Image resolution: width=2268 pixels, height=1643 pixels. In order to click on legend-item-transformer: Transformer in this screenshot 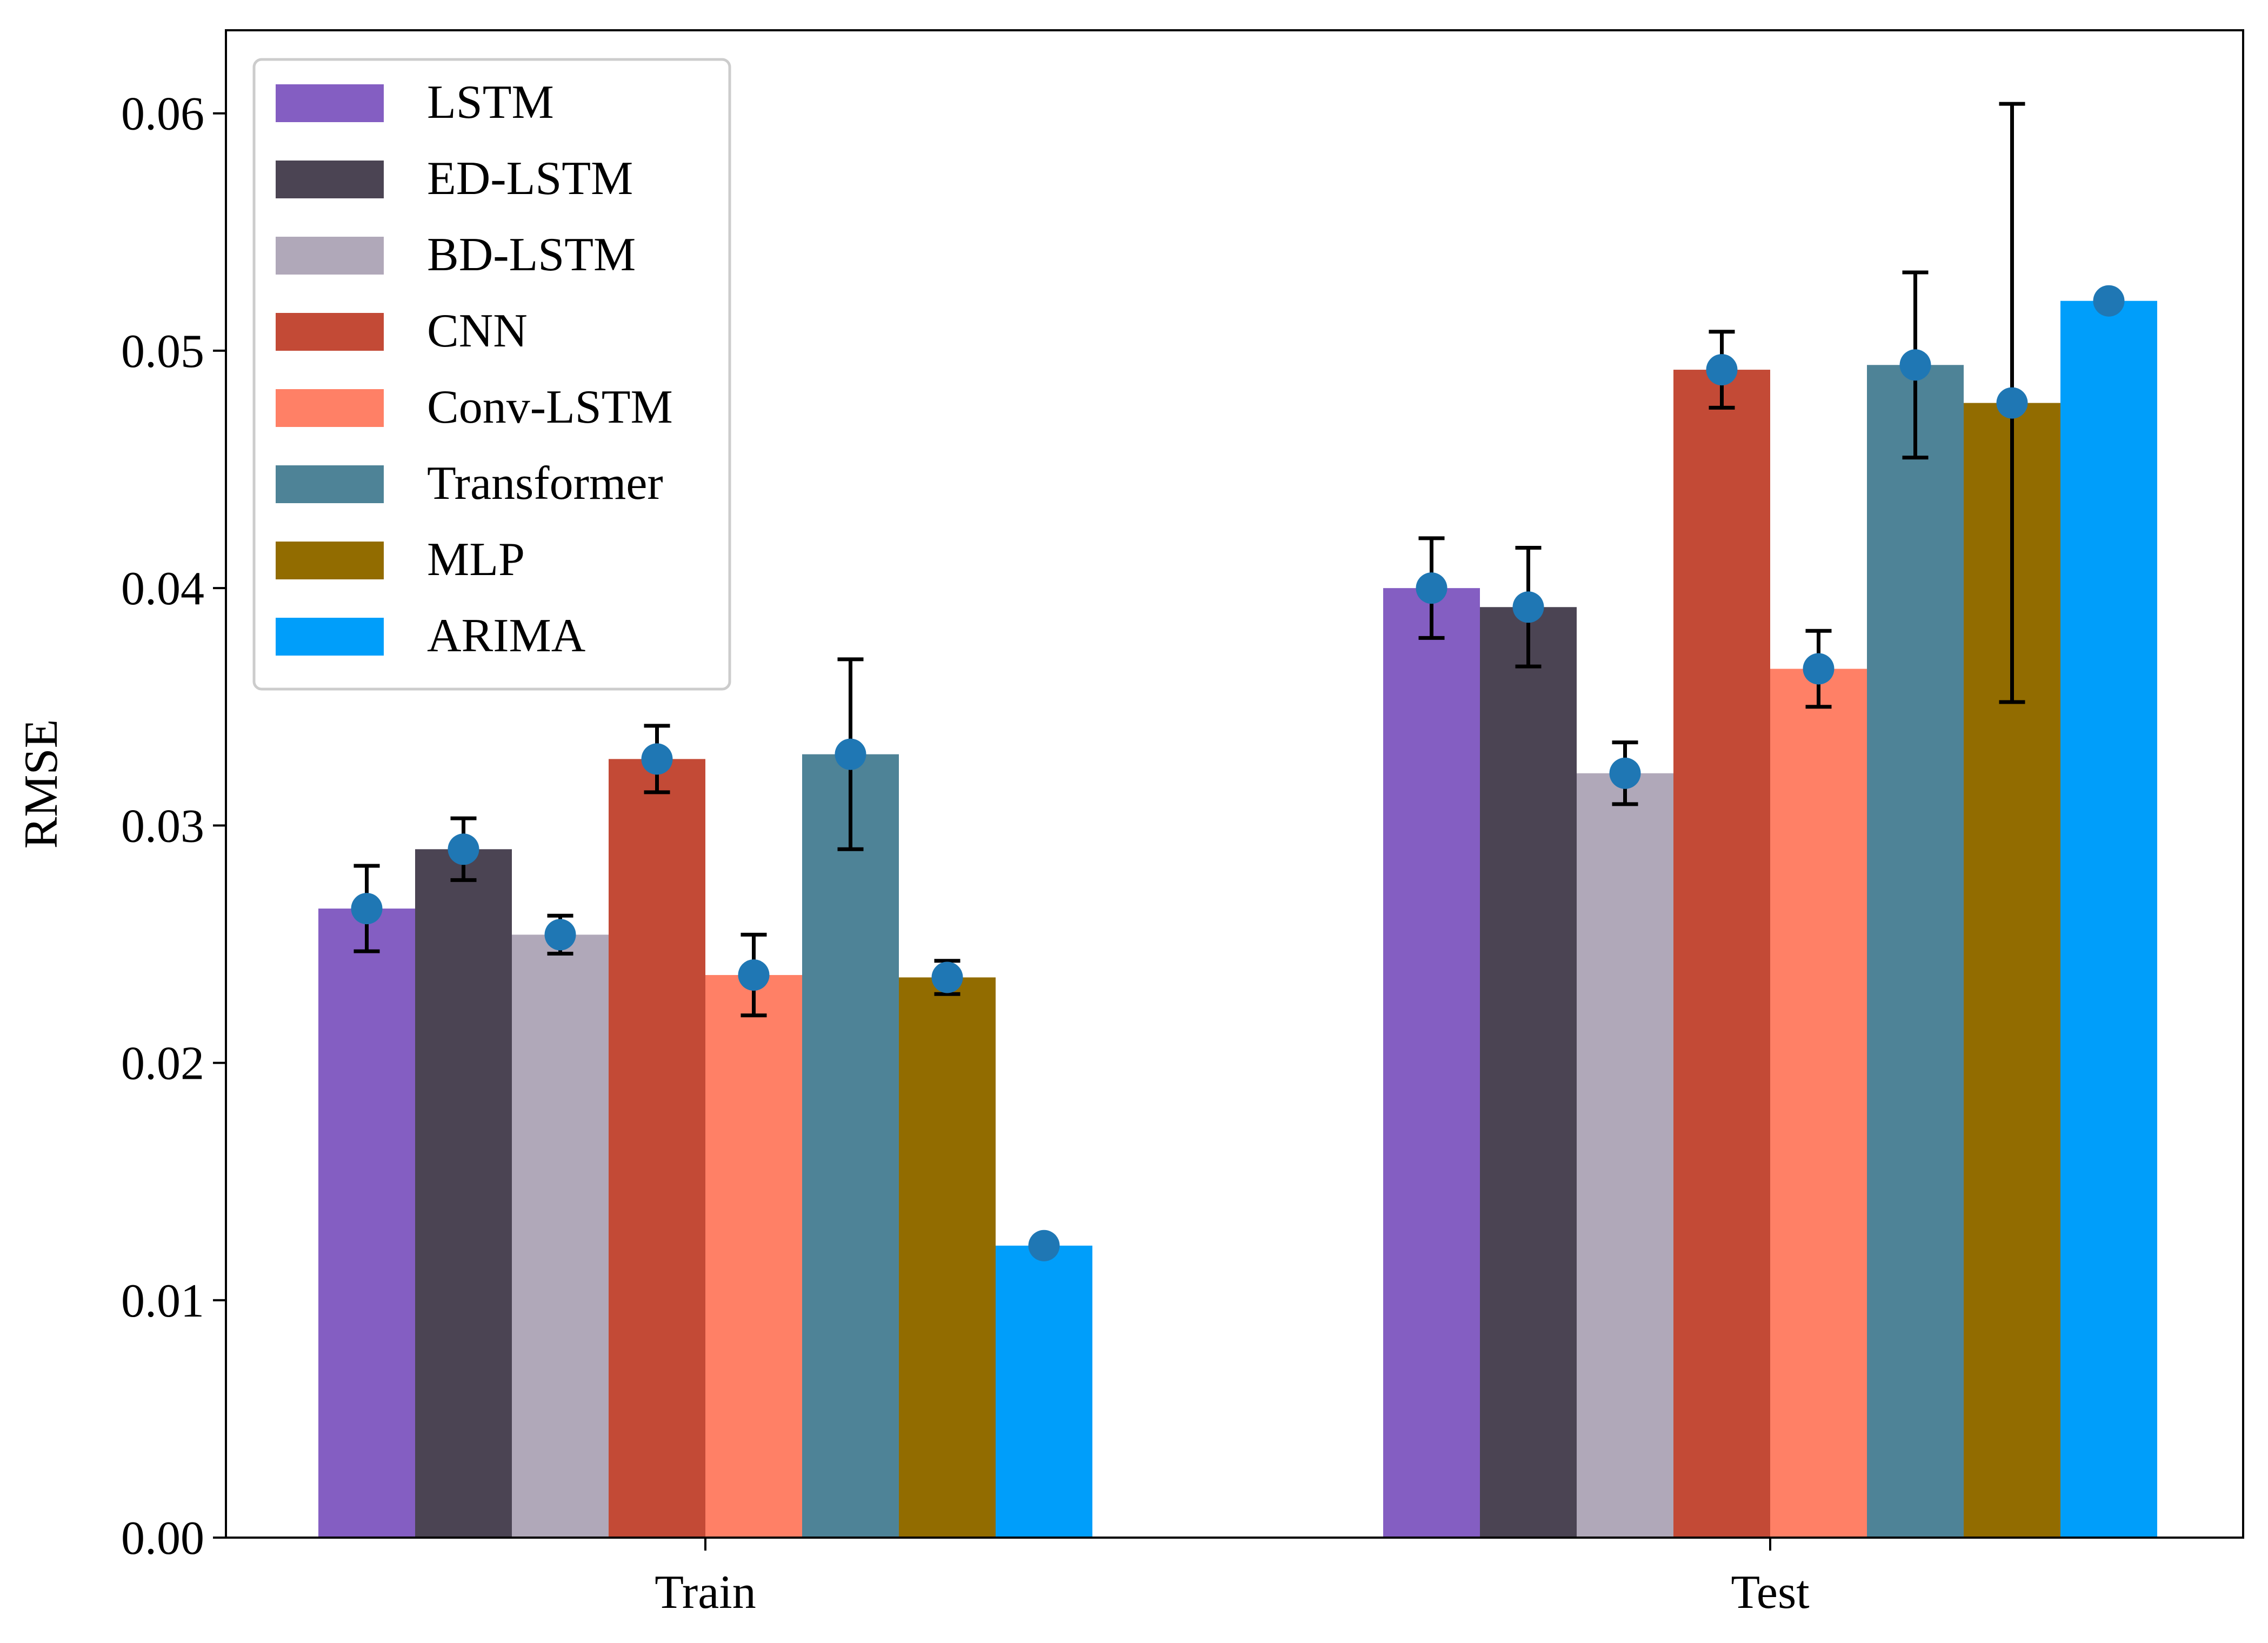, I will do `click(469, 483)`.